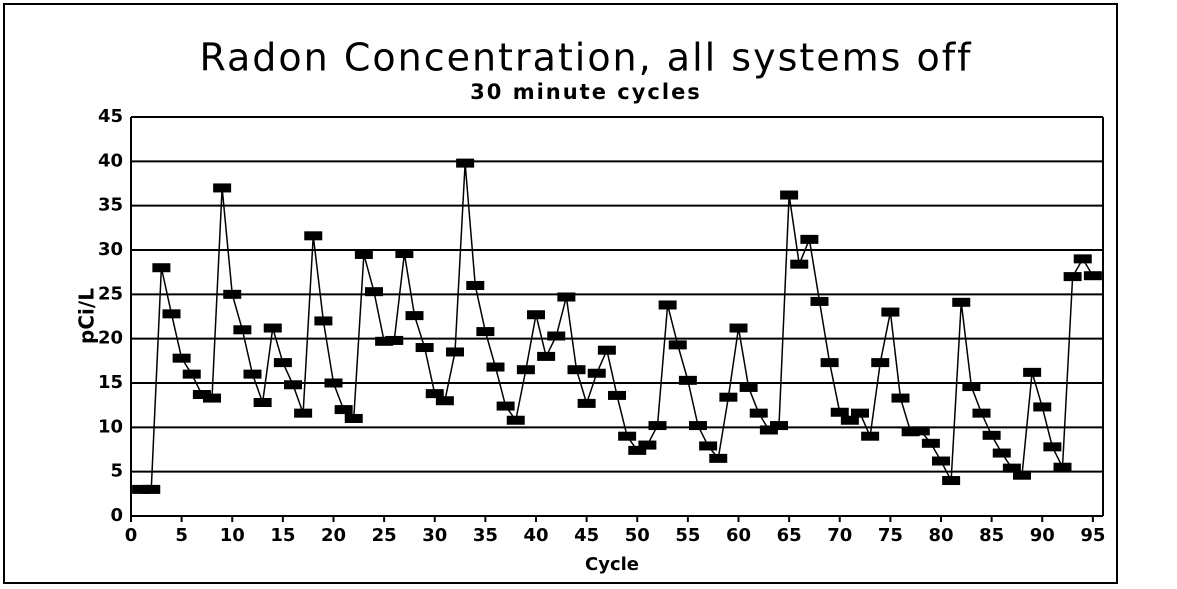 This screenshot has height=589, width=1177. Describe the element at coordinates (110, 426) in the screenshot. I see `y-tick-label: 10` at that location.